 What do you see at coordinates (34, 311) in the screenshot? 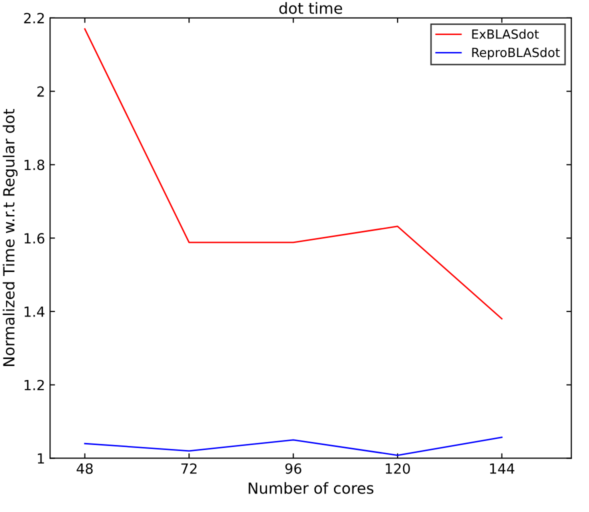
I see `y-tick-label: 1.4` at bounding box center [34, 311].